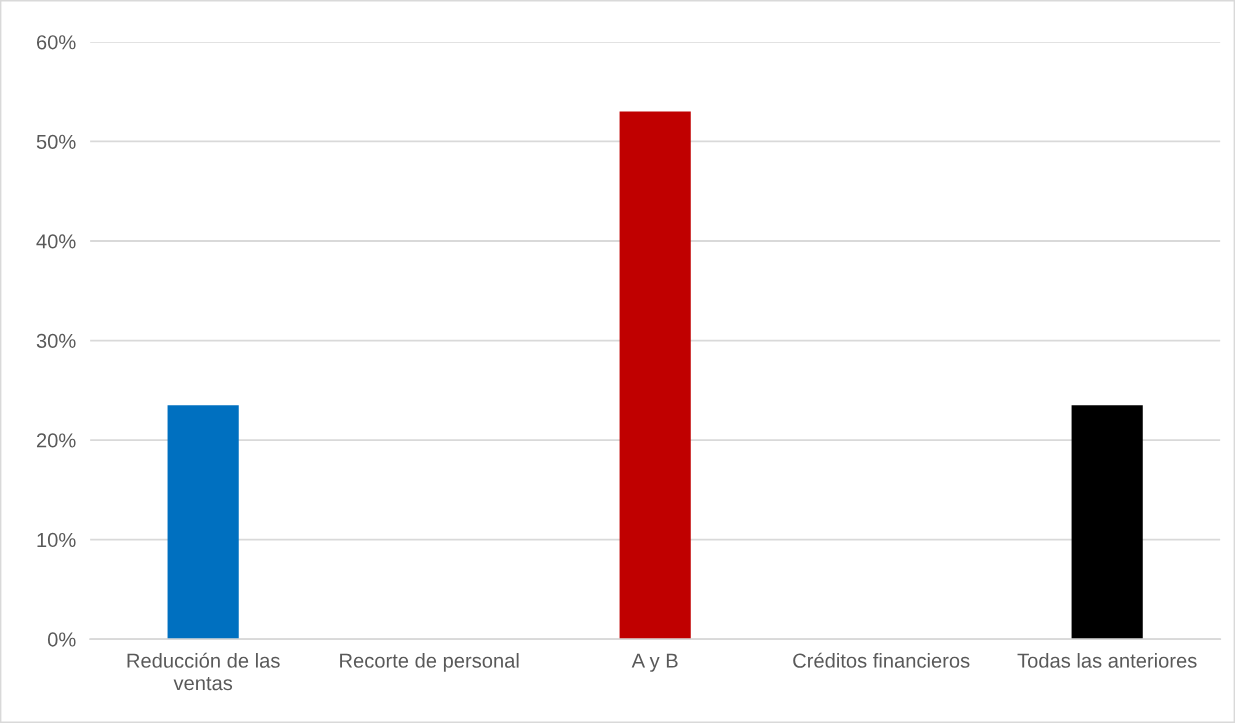  What do you see at coordinates (654, 662) in the screenshot?
I see `x-tick-label: A y B` at bounding box center [654, 662].